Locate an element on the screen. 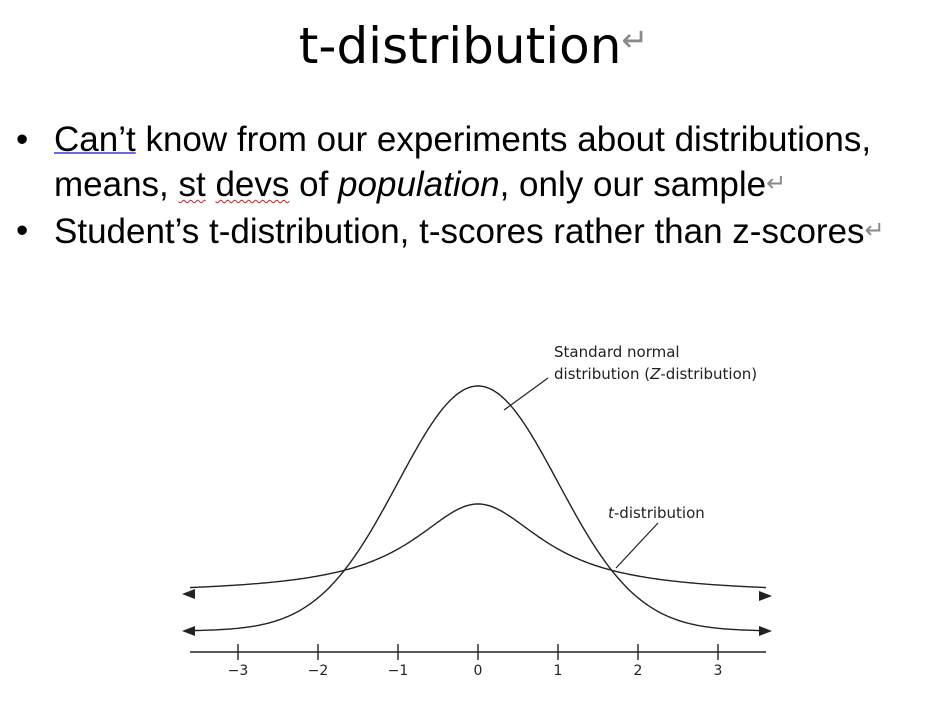  x-axis-tick-label: 1 is located at coordinates (558, 671).